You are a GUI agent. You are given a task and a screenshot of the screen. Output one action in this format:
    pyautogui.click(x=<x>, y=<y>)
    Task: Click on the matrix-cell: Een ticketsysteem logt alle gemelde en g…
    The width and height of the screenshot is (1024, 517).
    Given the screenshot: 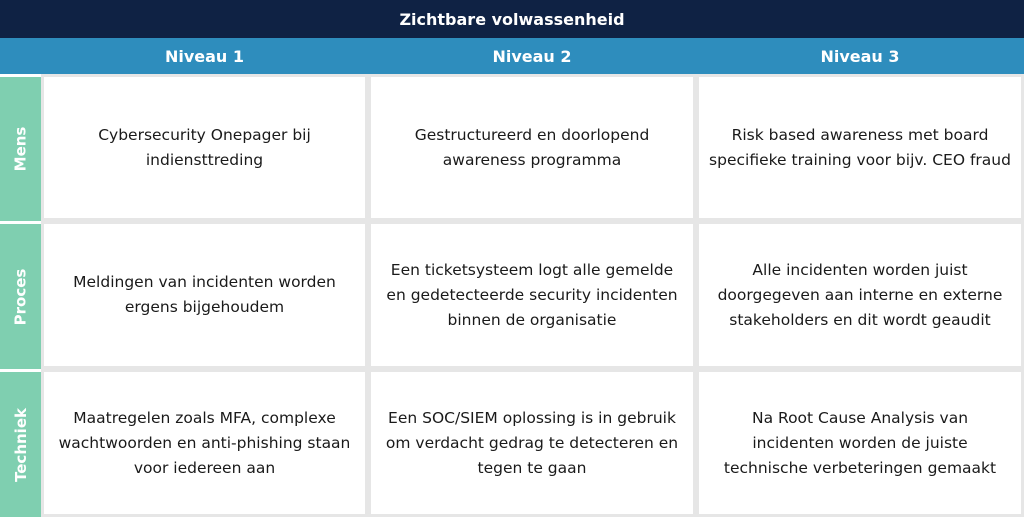 What is the action you would take?
    pyautogui.click(x=532, y=295)
    